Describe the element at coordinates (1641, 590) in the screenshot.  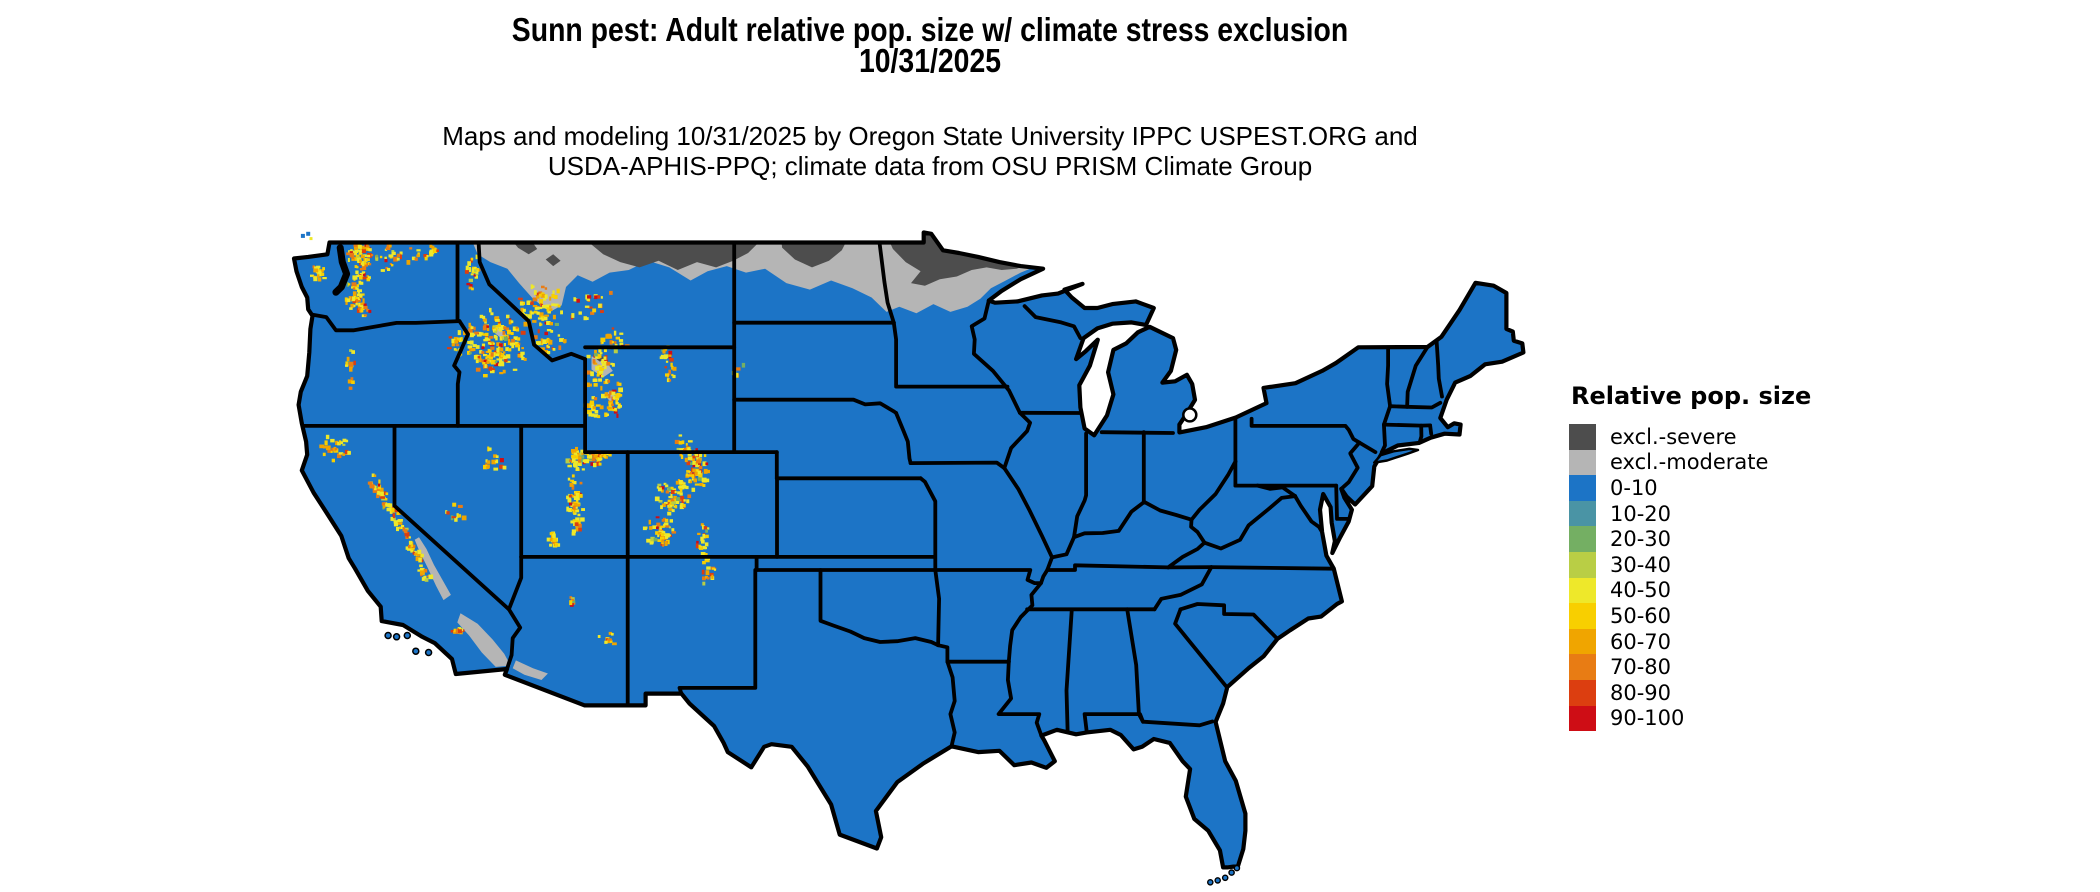
I see `legend-label: 40-50` at that location.